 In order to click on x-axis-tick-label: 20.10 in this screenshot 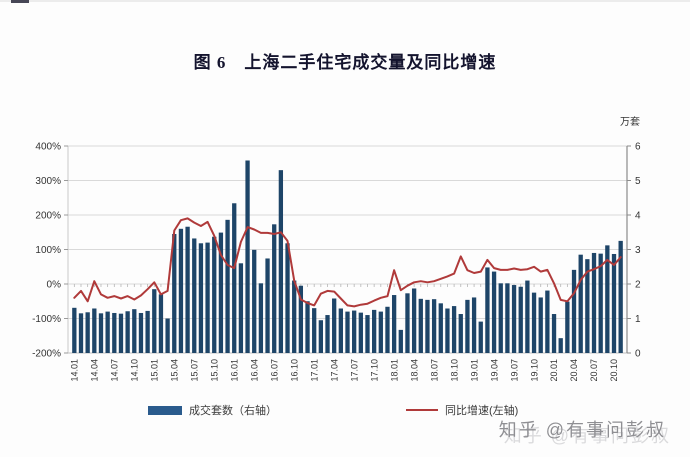, I will do `click(614, 370)`.